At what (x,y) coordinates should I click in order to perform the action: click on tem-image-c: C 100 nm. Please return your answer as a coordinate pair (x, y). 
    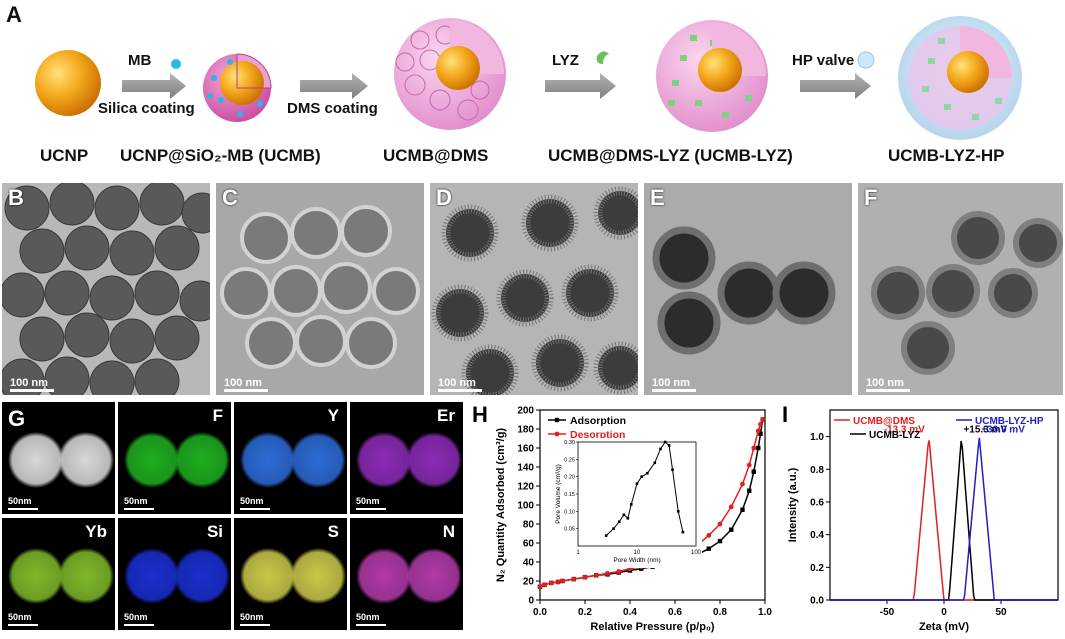
    Looking at the image, I should click on (320, 289).